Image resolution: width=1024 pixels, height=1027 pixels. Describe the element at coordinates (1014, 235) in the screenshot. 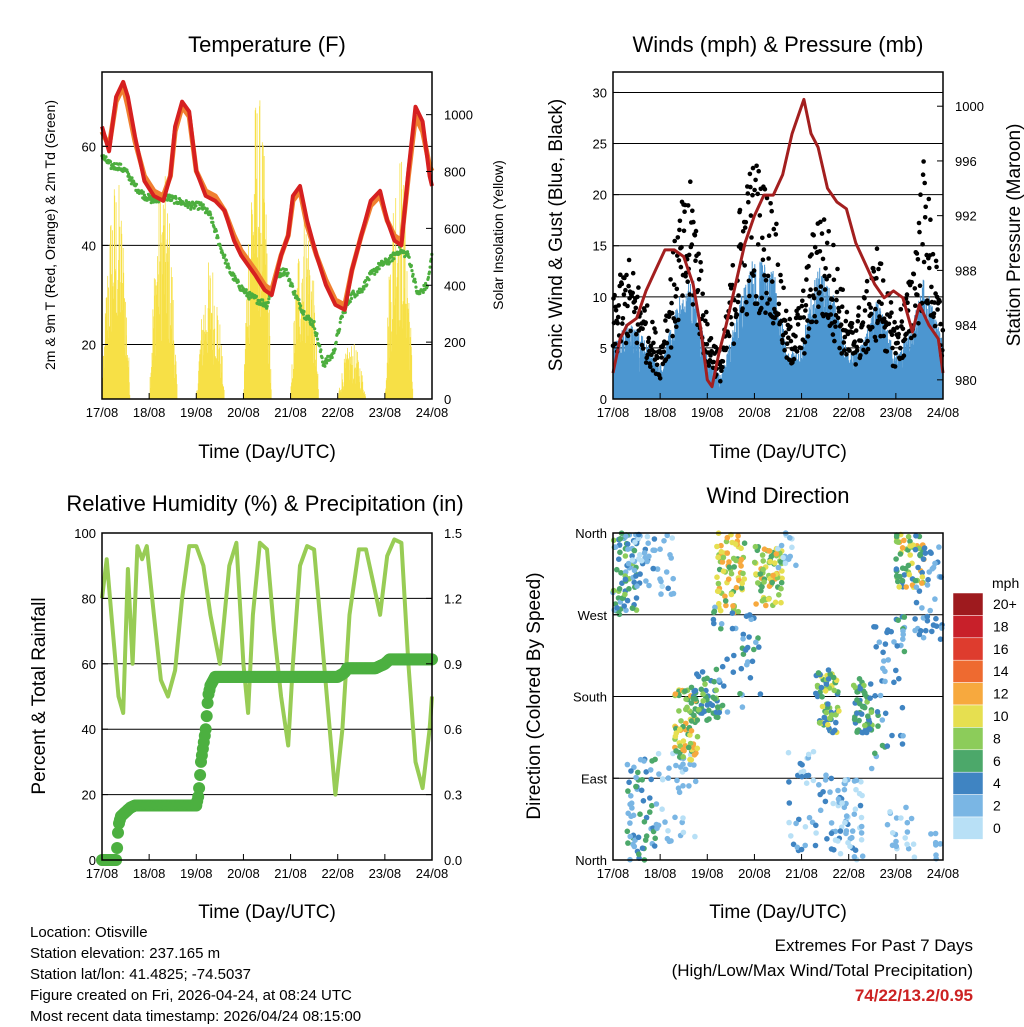

I see `winds-y2-label: Station Pressure (Maroon)` at that location.